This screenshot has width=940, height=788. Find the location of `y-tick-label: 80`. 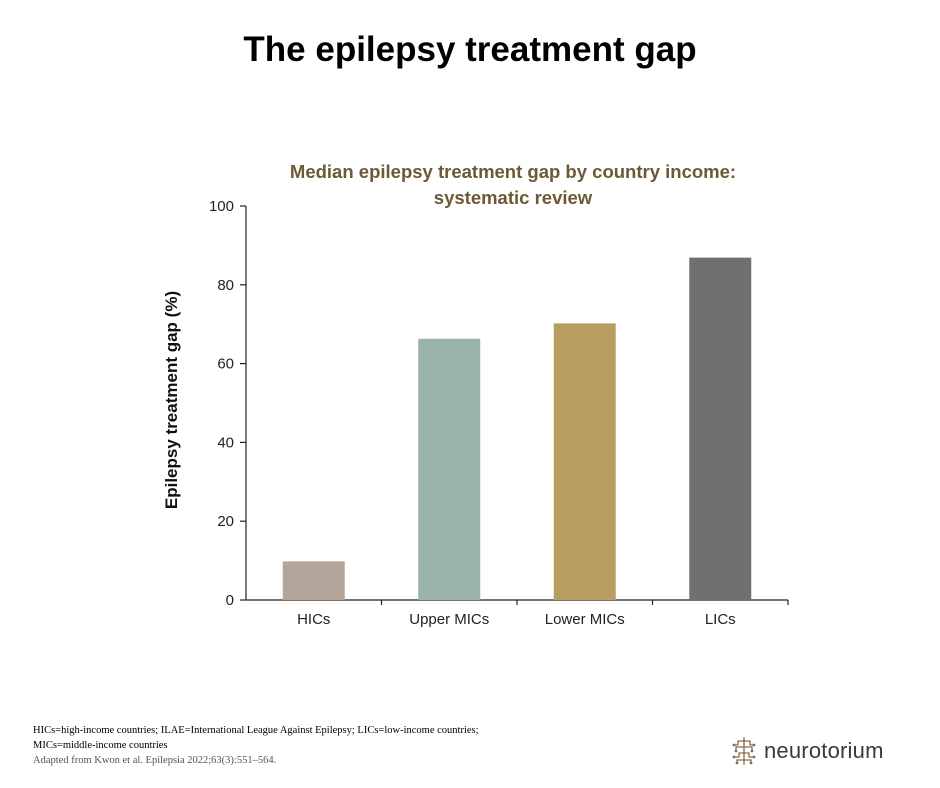

y-tick-label: 80 is located at coordinates (225, 285).